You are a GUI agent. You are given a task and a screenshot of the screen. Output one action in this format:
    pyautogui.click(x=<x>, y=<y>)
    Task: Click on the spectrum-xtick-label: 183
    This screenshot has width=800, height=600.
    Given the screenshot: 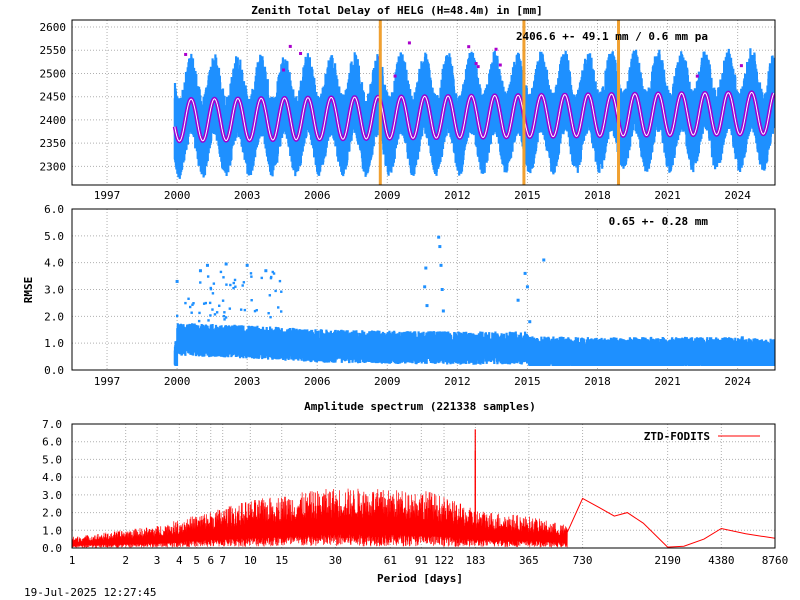 What is the action you would take?
    pyautogui.click(x=475, y=560)
    